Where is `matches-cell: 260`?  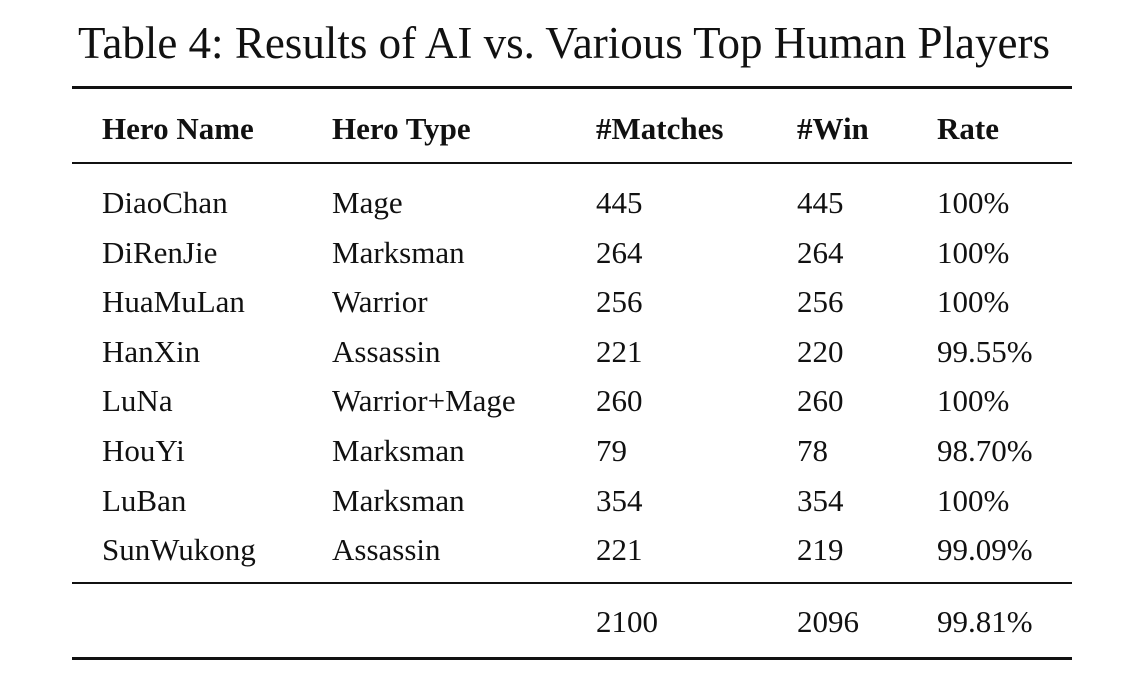 matches-cell: 260 is located at coordinates (619, 400).